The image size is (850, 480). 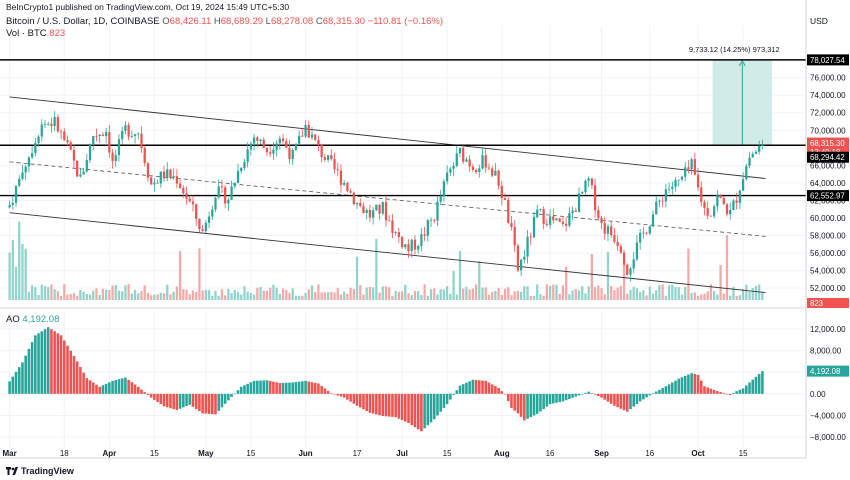 I want to click on ao-legend: AO 4,192.08, so click(x=32, y=319).